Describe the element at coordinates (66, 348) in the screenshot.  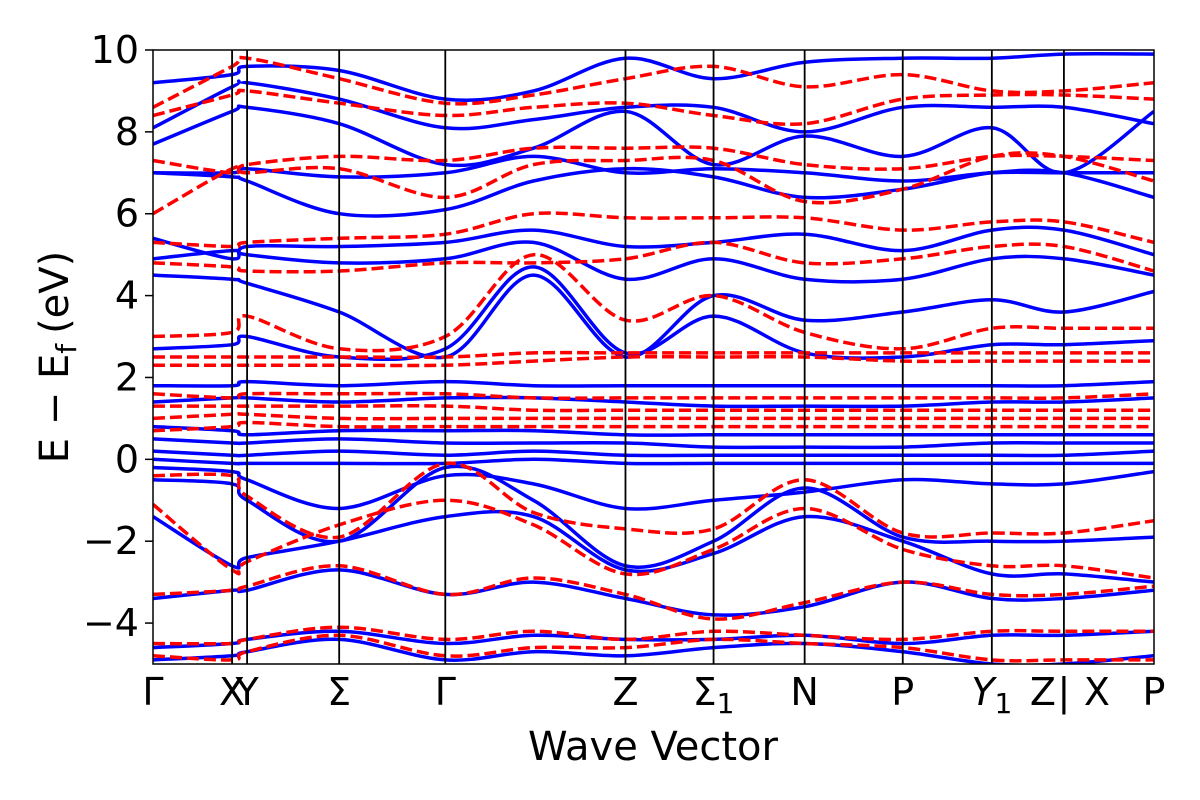
I see `y-axis-label-subscript: f` at that location.